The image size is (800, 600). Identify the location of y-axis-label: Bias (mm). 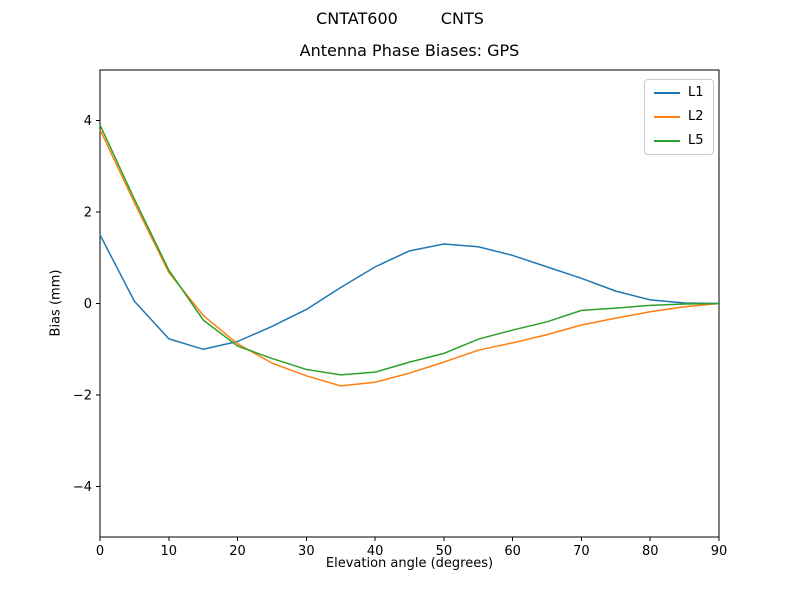
(56, 303).